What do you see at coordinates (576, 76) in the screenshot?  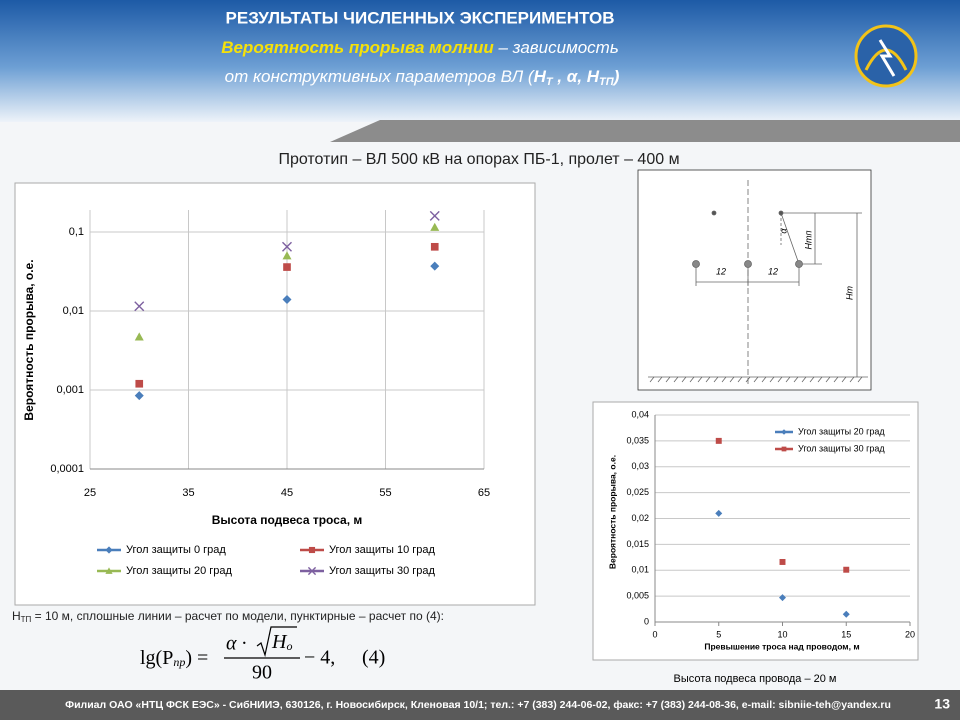 I see `param: , α, H` at bounding box center [576, 76].